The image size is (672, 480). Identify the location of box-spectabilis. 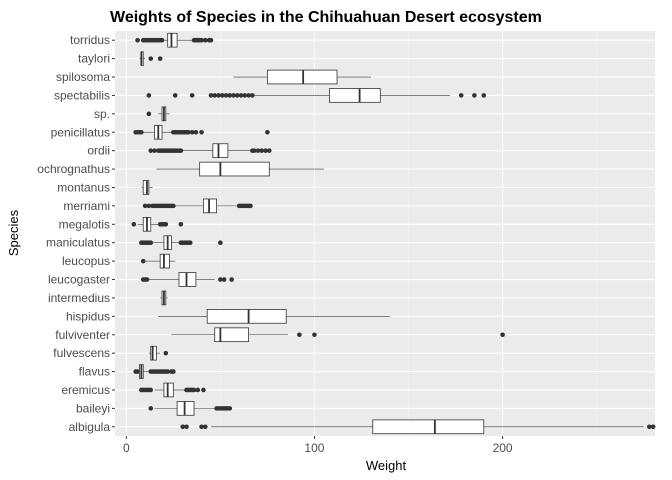
(316, 95).